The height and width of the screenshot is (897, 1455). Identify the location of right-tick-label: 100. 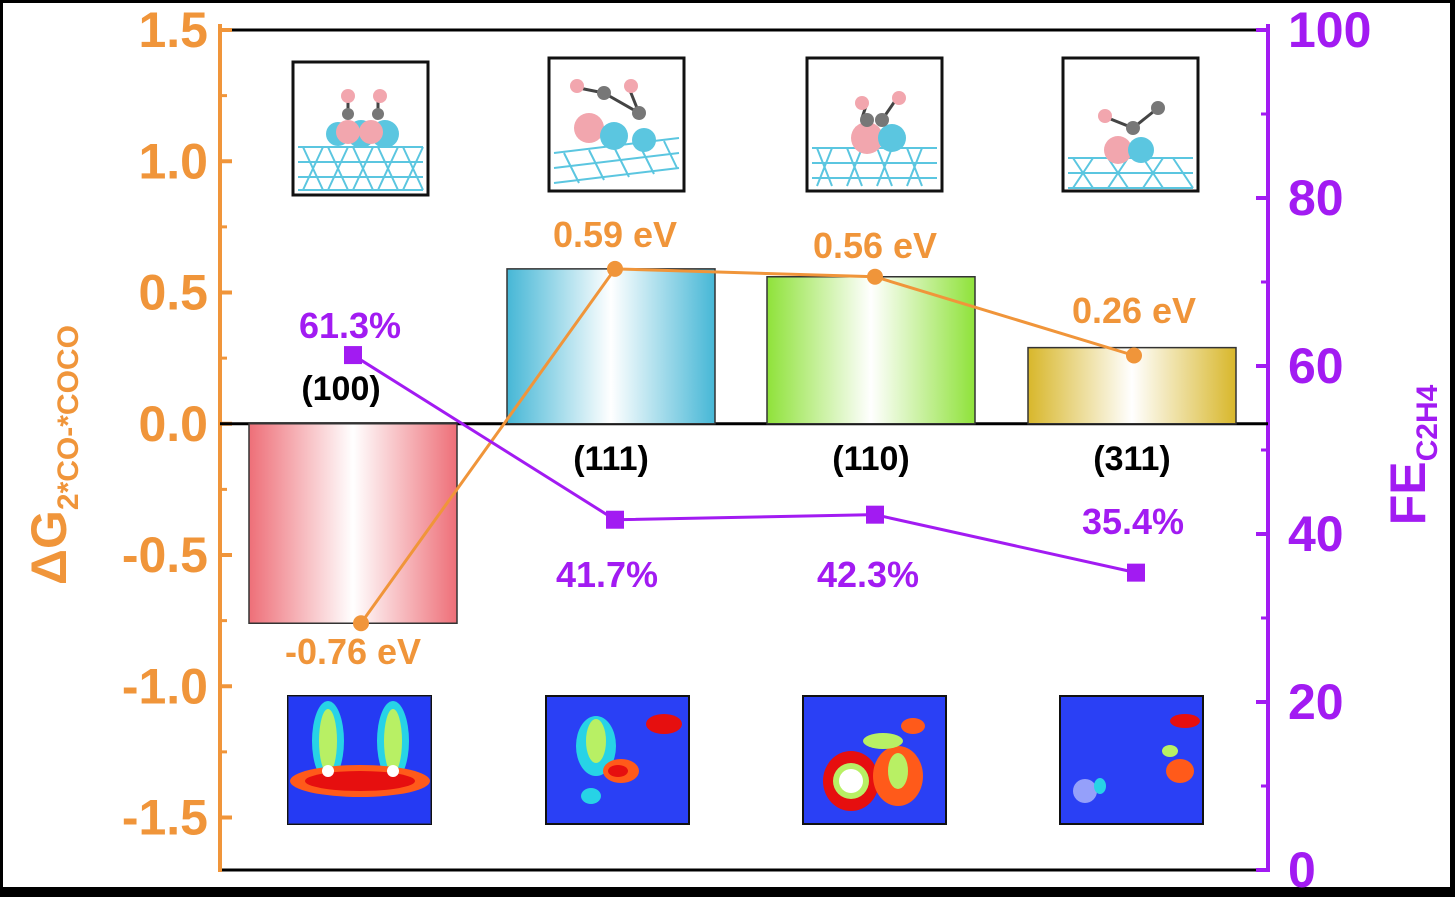
(1329, 30).